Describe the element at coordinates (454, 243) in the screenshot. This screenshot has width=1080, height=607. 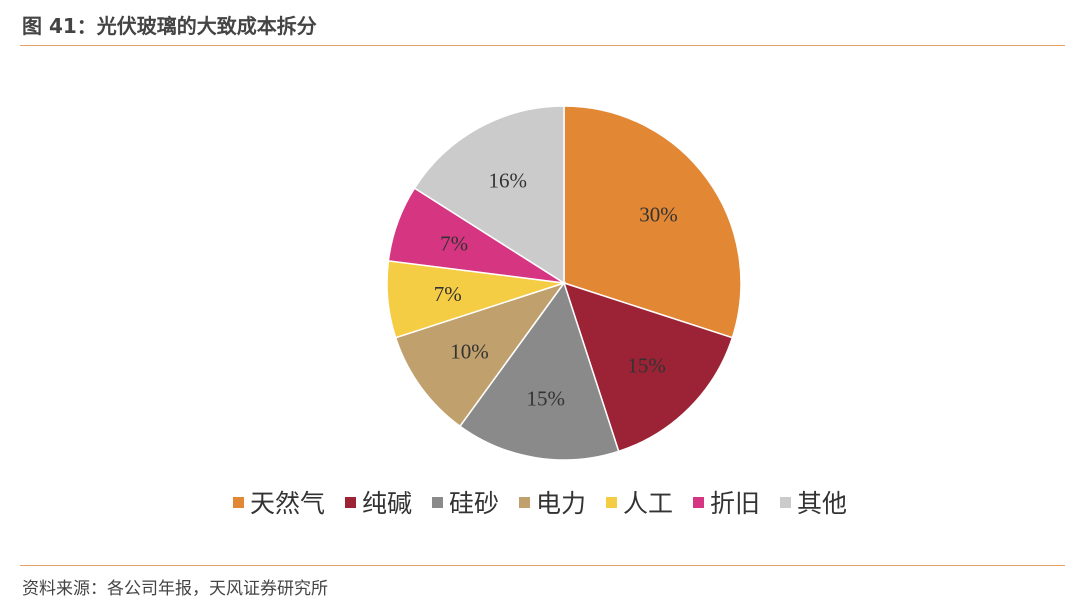
I see `pie-slice-label-6: 7%` at that location.